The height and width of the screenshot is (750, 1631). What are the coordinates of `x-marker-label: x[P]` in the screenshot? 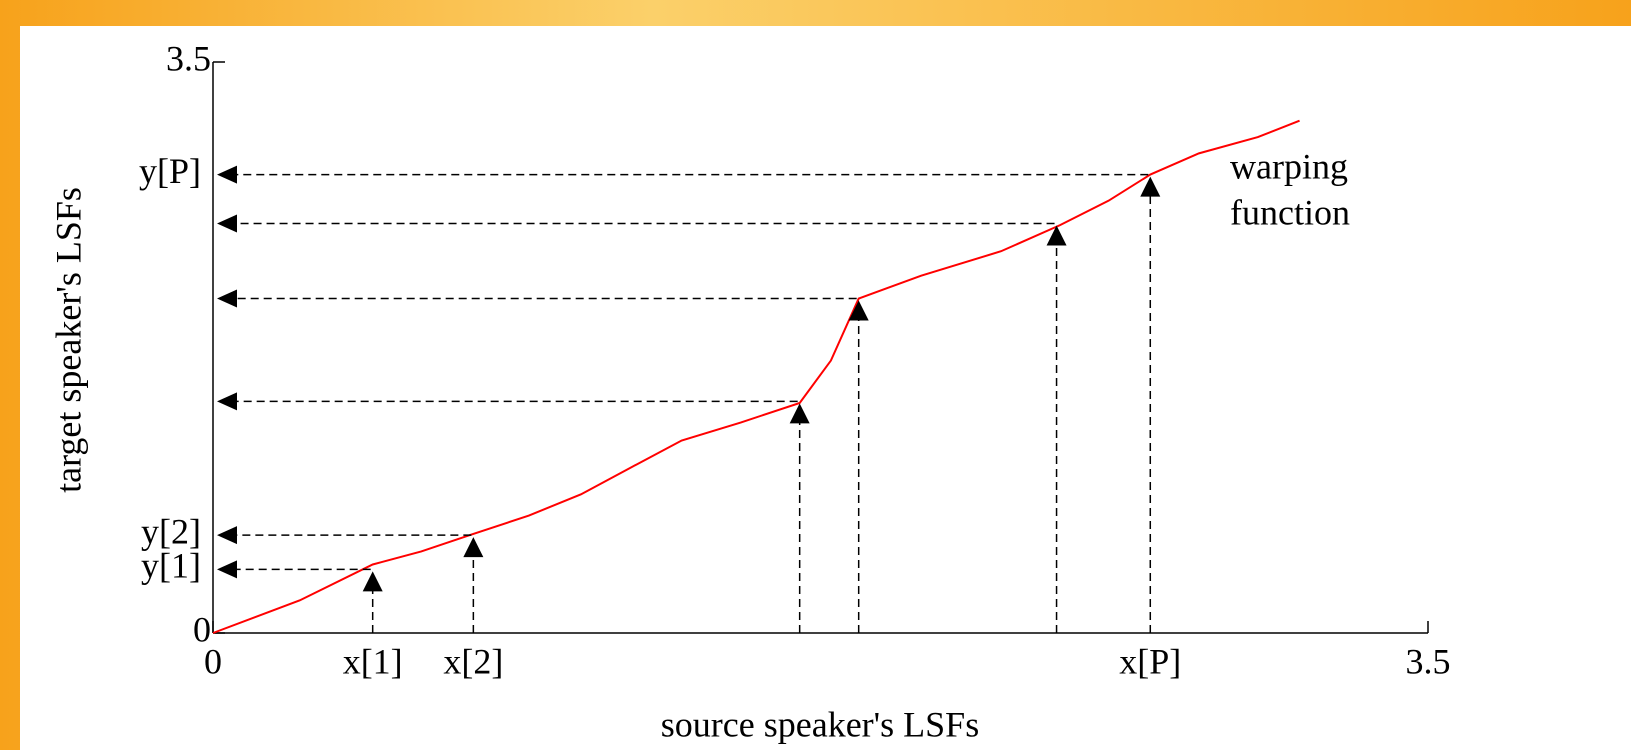 It's located at (1150, 661).